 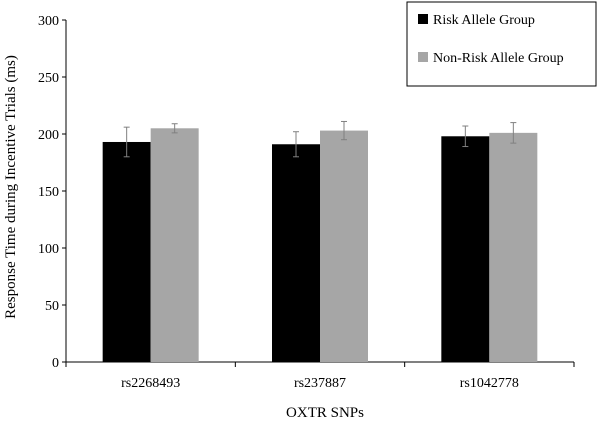 What do you see at coordinates (55, 363) in the screenshot?
I see `y-tick-label: 0` at bounding box center [55, 363].